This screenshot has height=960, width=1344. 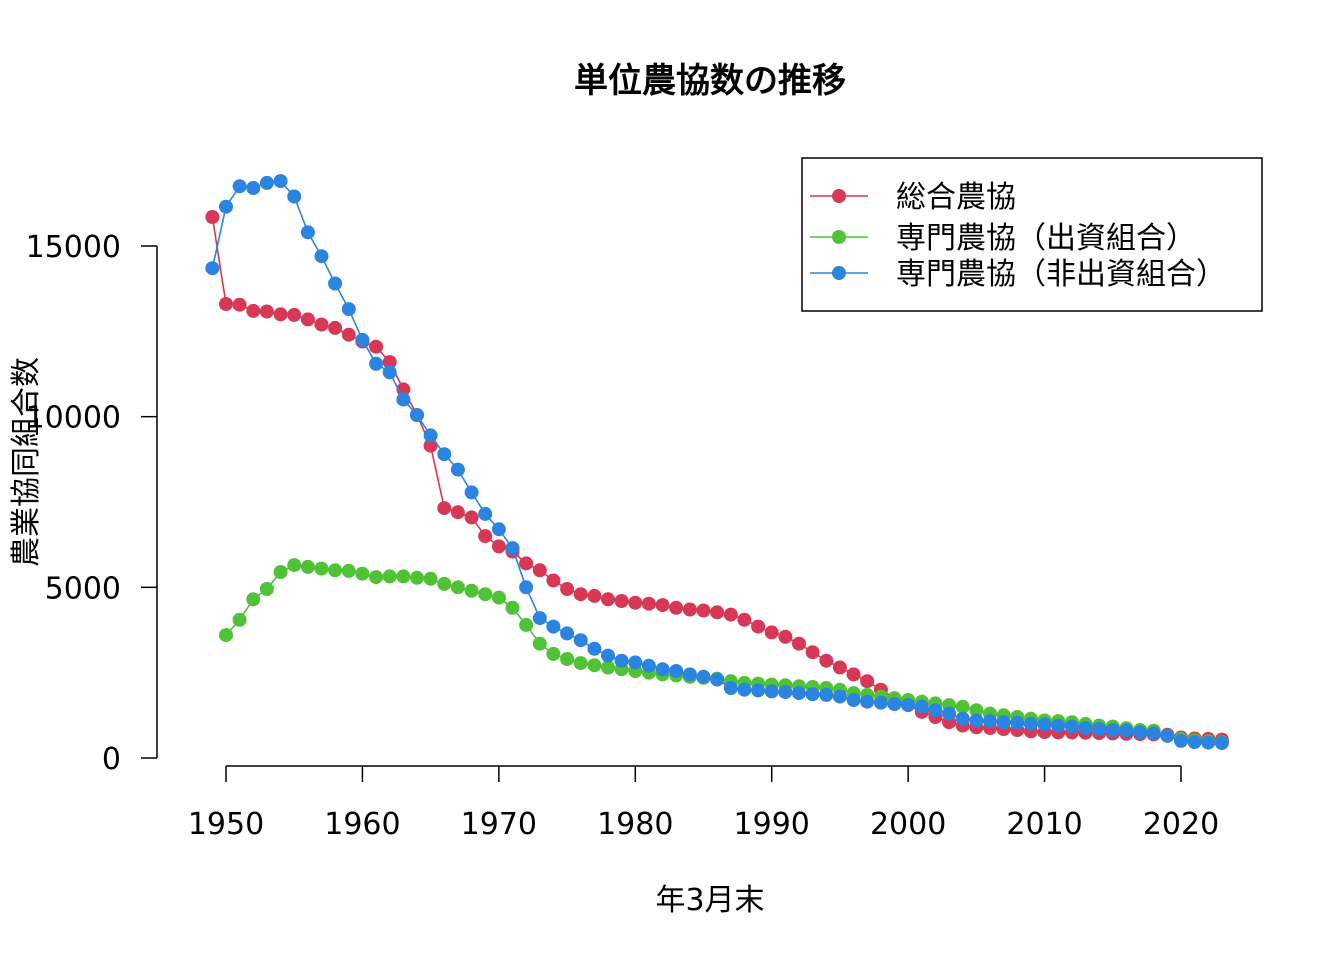 I want to click on legend-label: 専門農協（出資組合）, so click(x=1046, y=238).